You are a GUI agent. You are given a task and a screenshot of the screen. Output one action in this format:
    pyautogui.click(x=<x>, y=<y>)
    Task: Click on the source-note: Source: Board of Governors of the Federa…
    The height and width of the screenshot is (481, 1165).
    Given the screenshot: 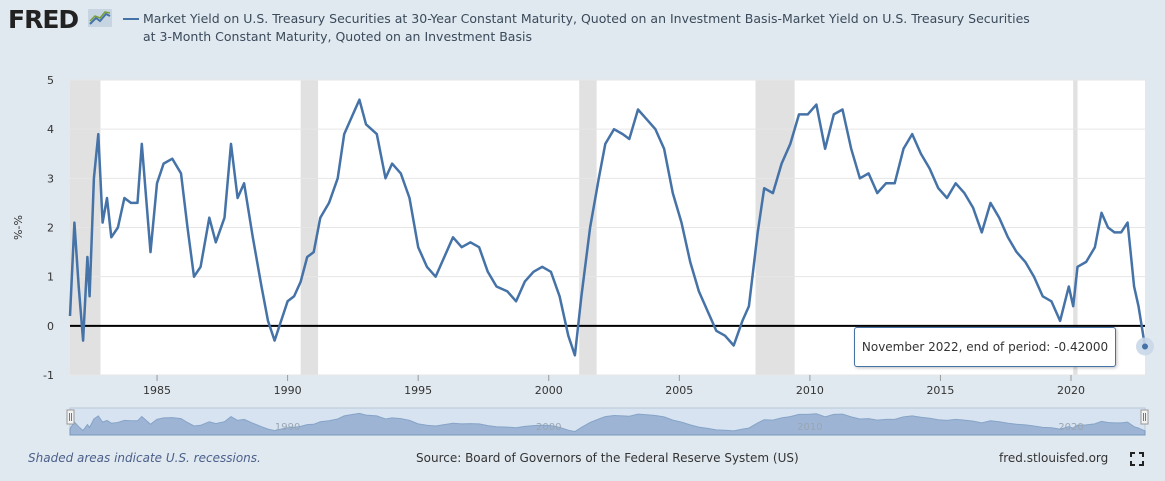 What is the action you would take?
    pyautogui.click(x=607, y=458)
    